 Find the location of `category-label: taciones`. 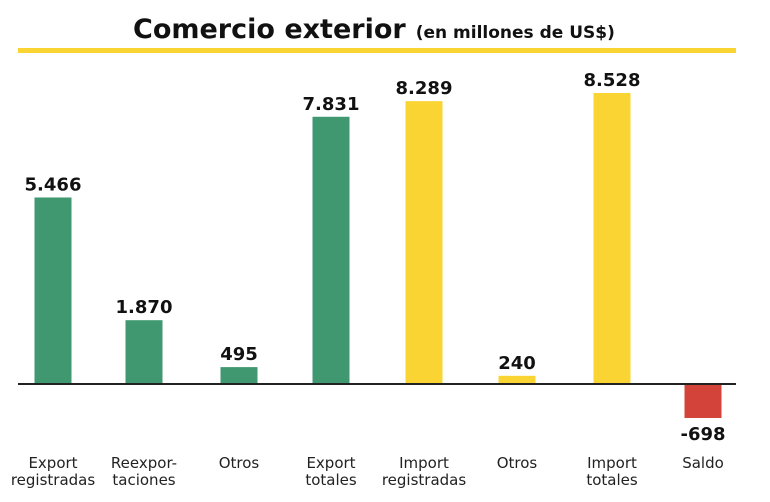

category-label: taciones is located at coordinates (143, 480).